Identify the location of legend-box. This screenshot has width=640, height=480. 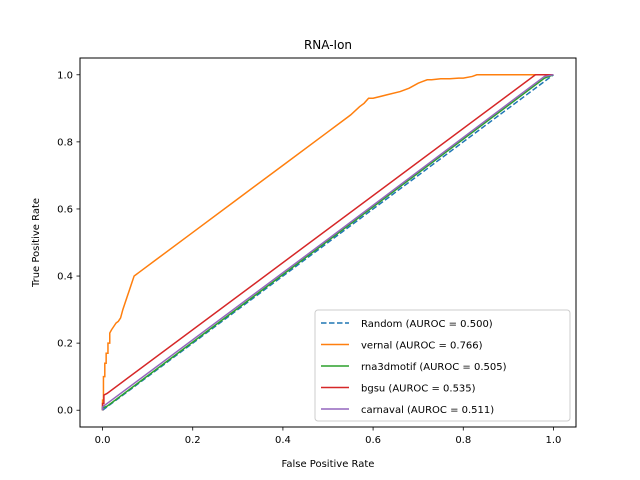
(442, 365).